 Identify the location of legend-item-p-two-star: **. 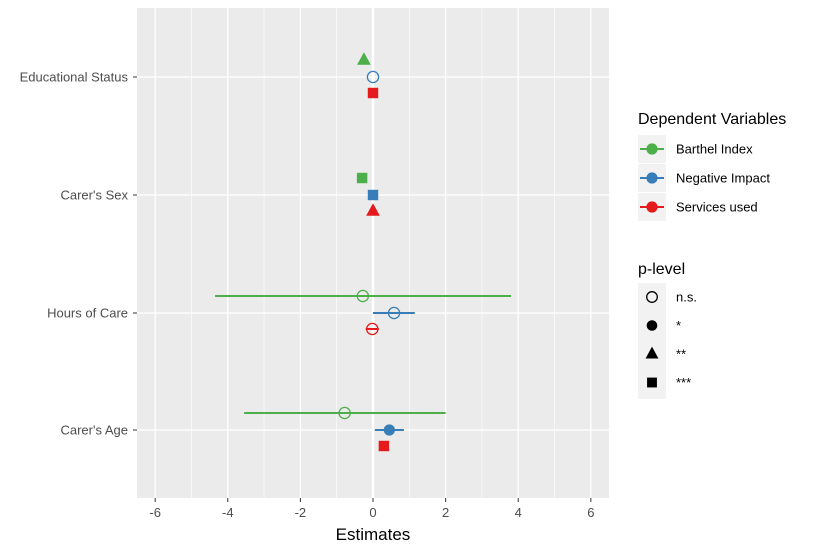
(665, 354).